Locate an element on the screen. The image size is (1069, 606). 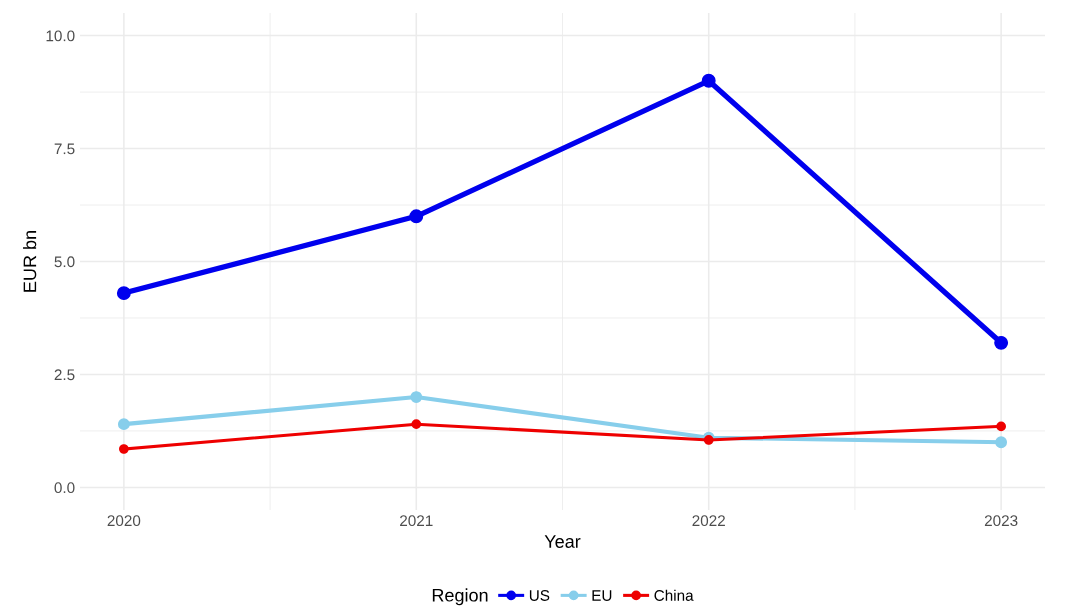
x-tick-label: 2023 is located at coordinates (1001, 521).